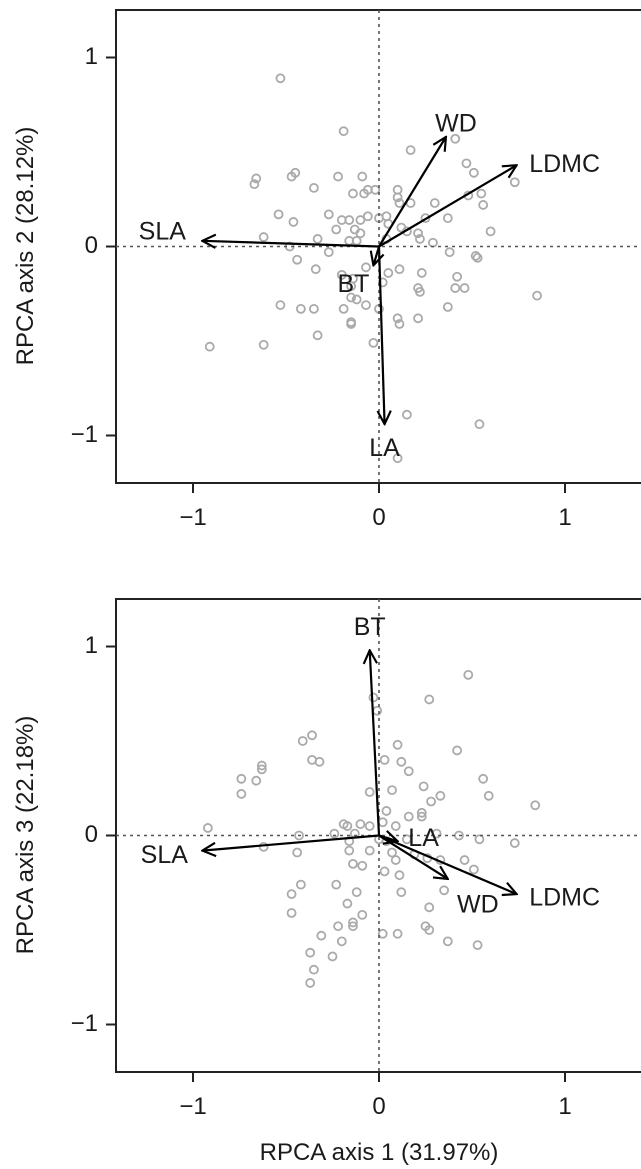 Image resolution: width=641 pixels, height=1169 pixels. Describe the element at coordinates (413, 856) in the screenshot. I see `loading-arrow-wd` at that location.